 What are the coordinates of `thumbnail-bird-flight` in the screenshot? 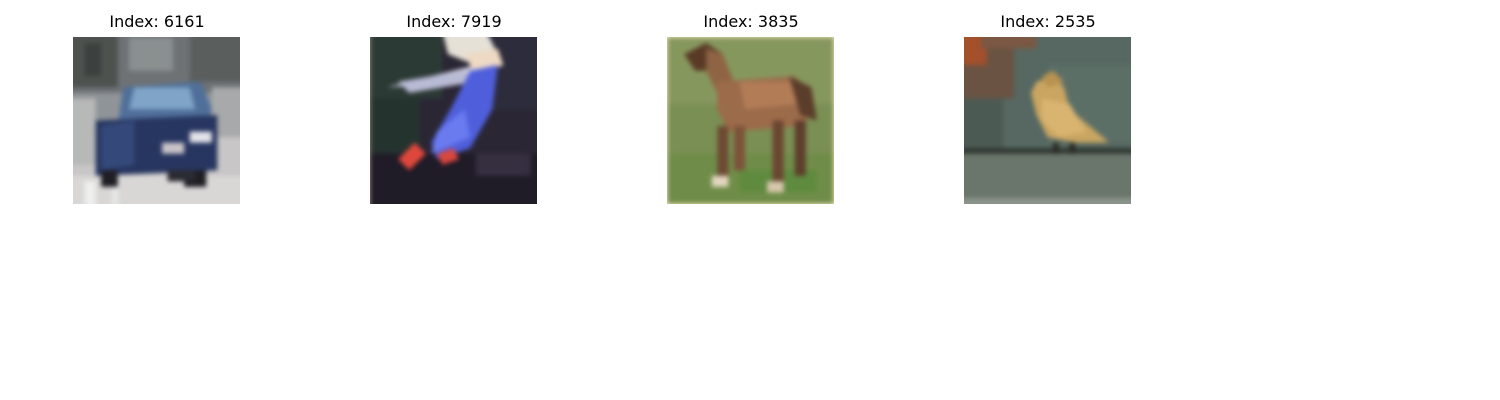 It's located at (453, 120).